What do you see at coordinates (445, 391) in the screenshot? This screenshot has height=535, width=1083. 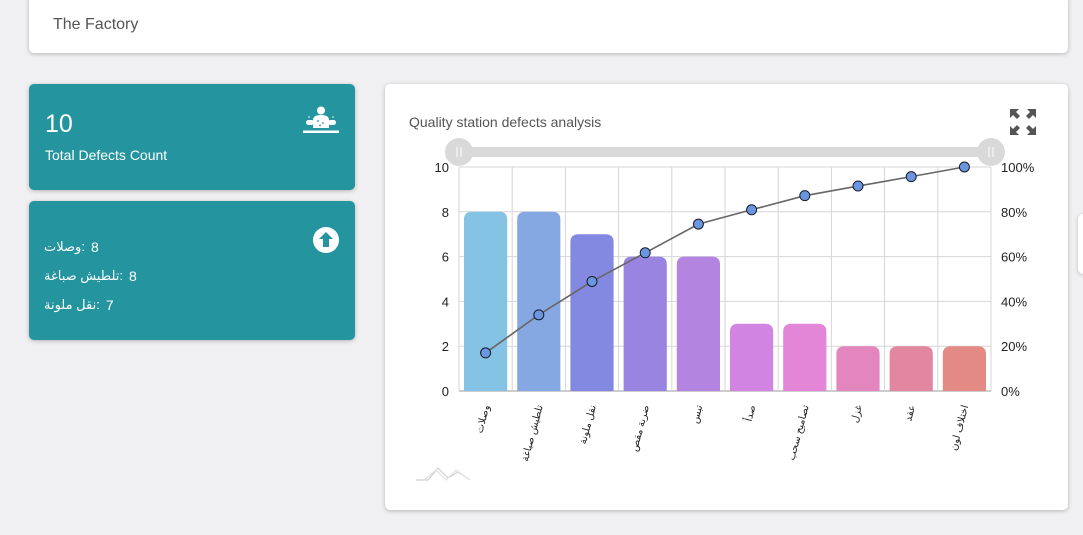 I see `y-left-tick-label: 0` at bounding box center [445, 391].